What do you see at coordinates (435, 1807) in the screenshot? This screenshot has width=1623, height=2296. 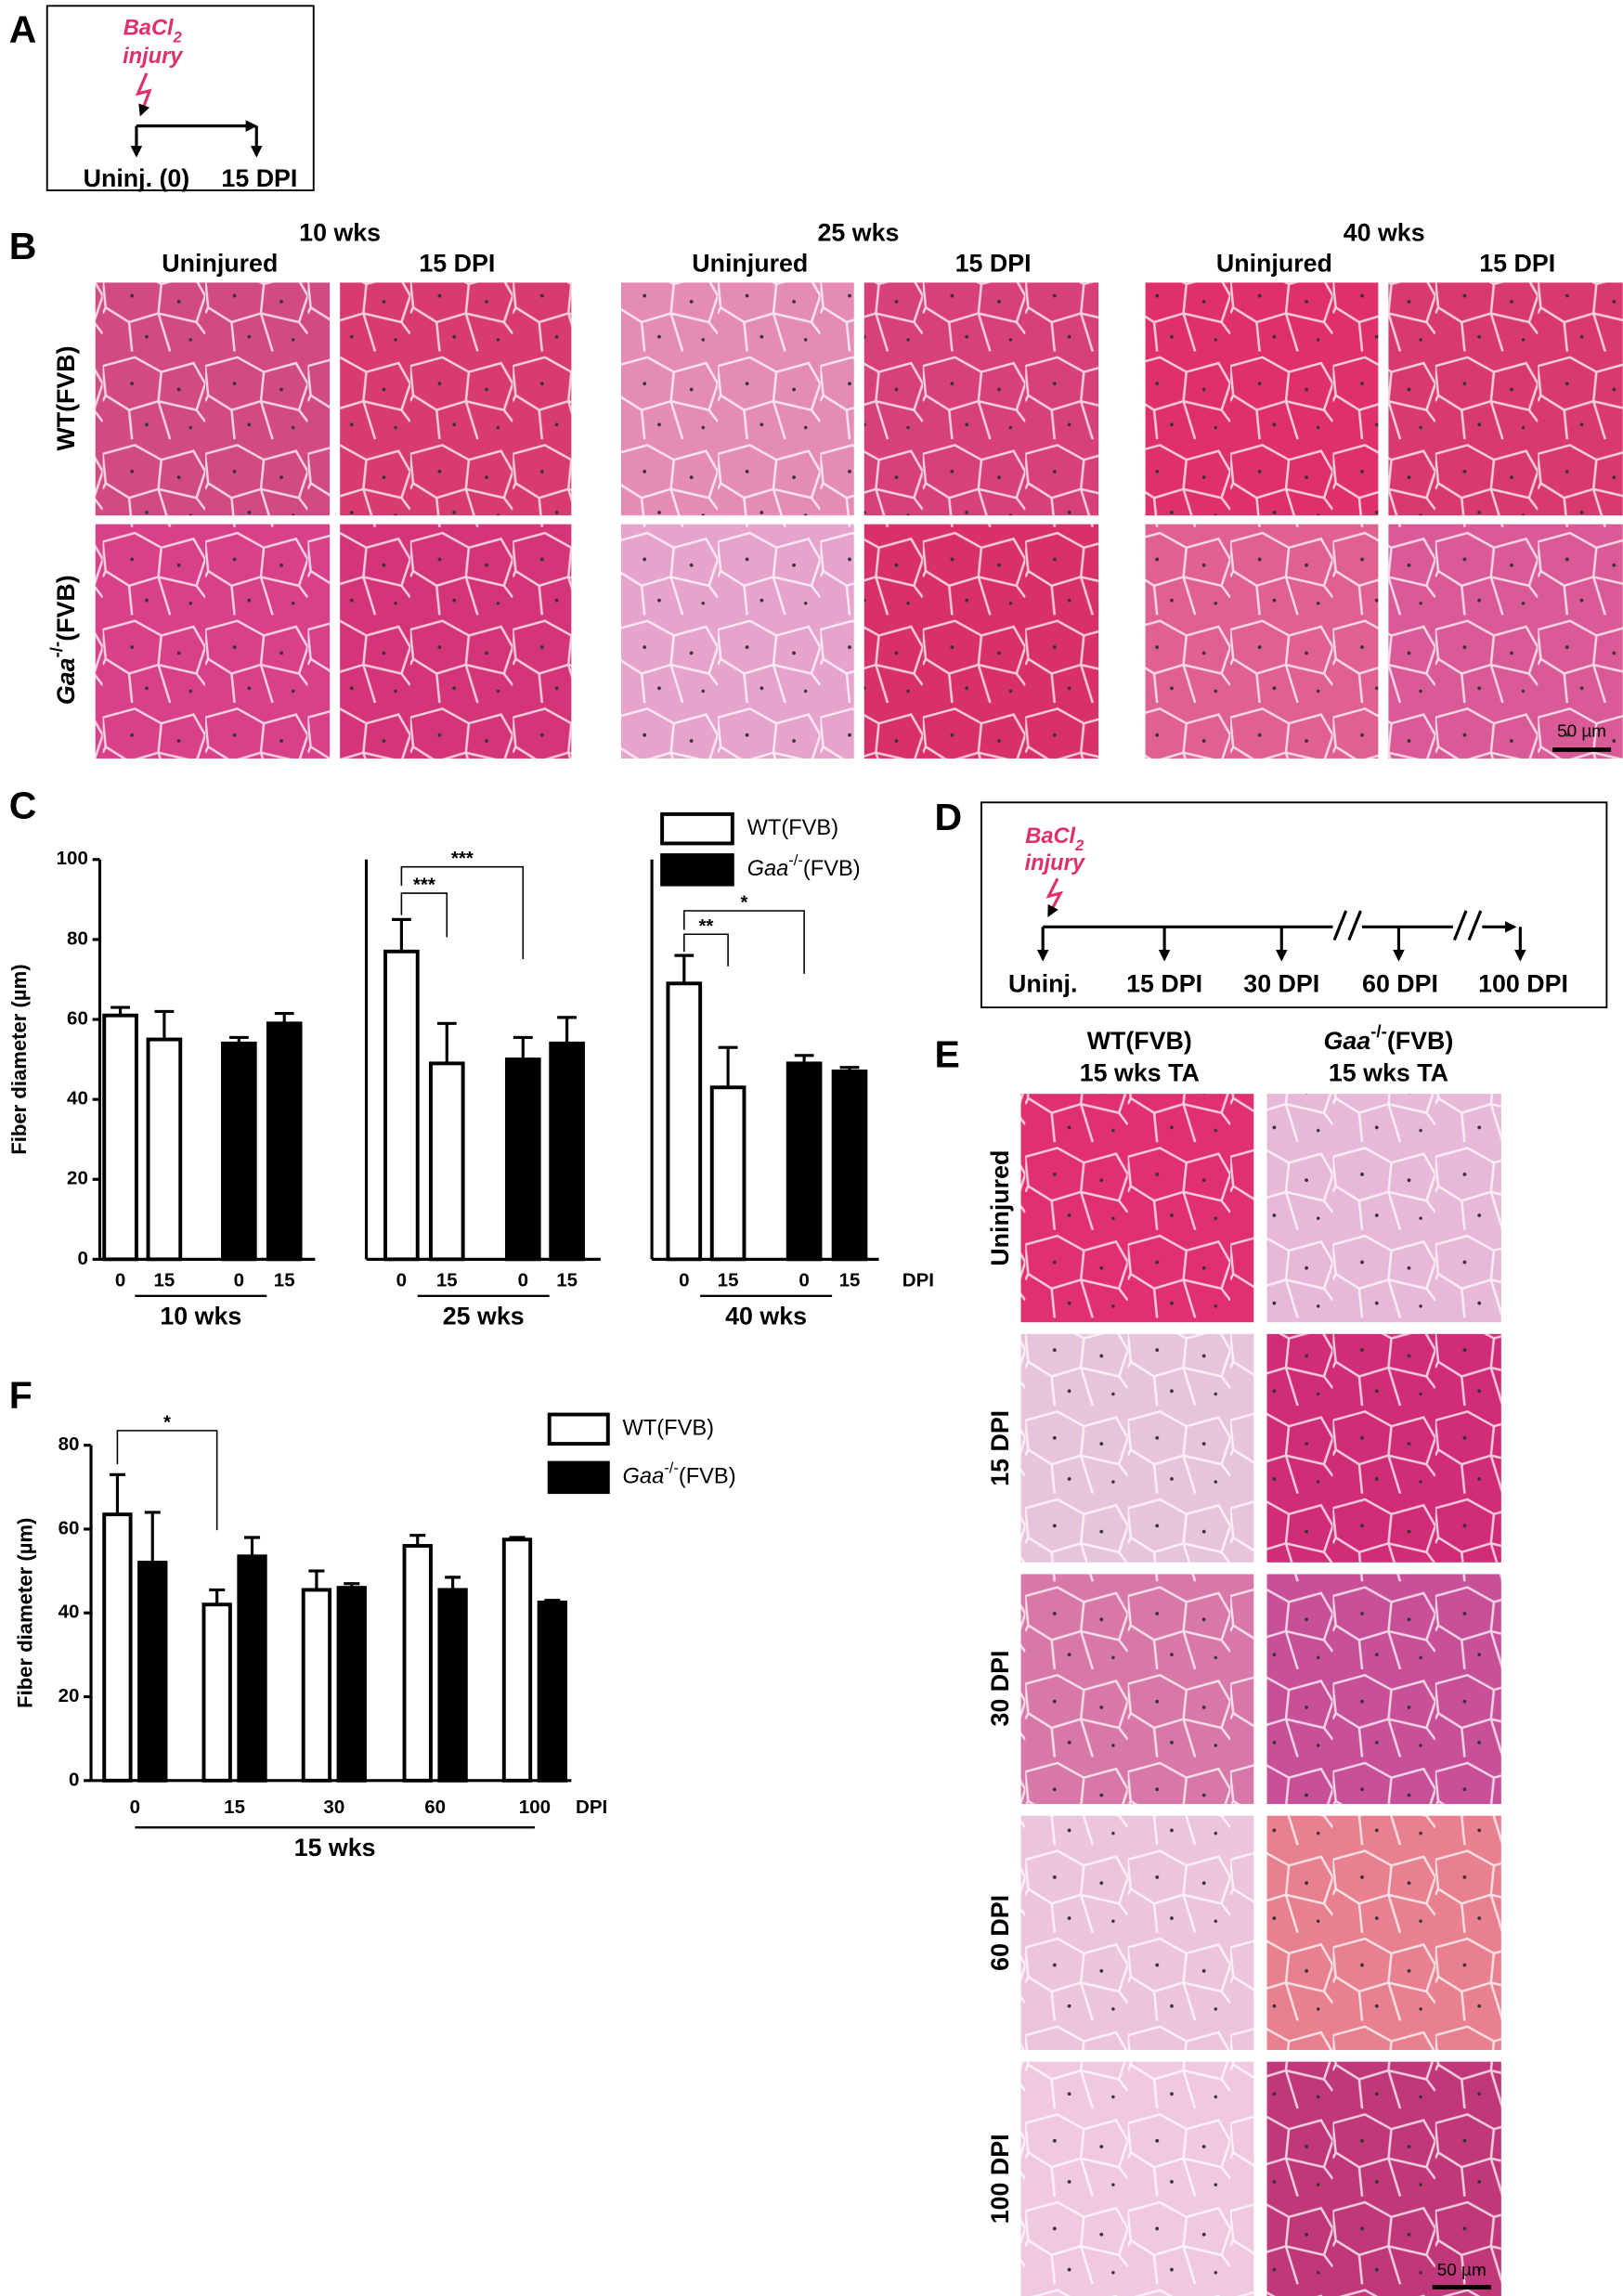 I see `x-tick-label: 60` at bounding box center [435, 1807].